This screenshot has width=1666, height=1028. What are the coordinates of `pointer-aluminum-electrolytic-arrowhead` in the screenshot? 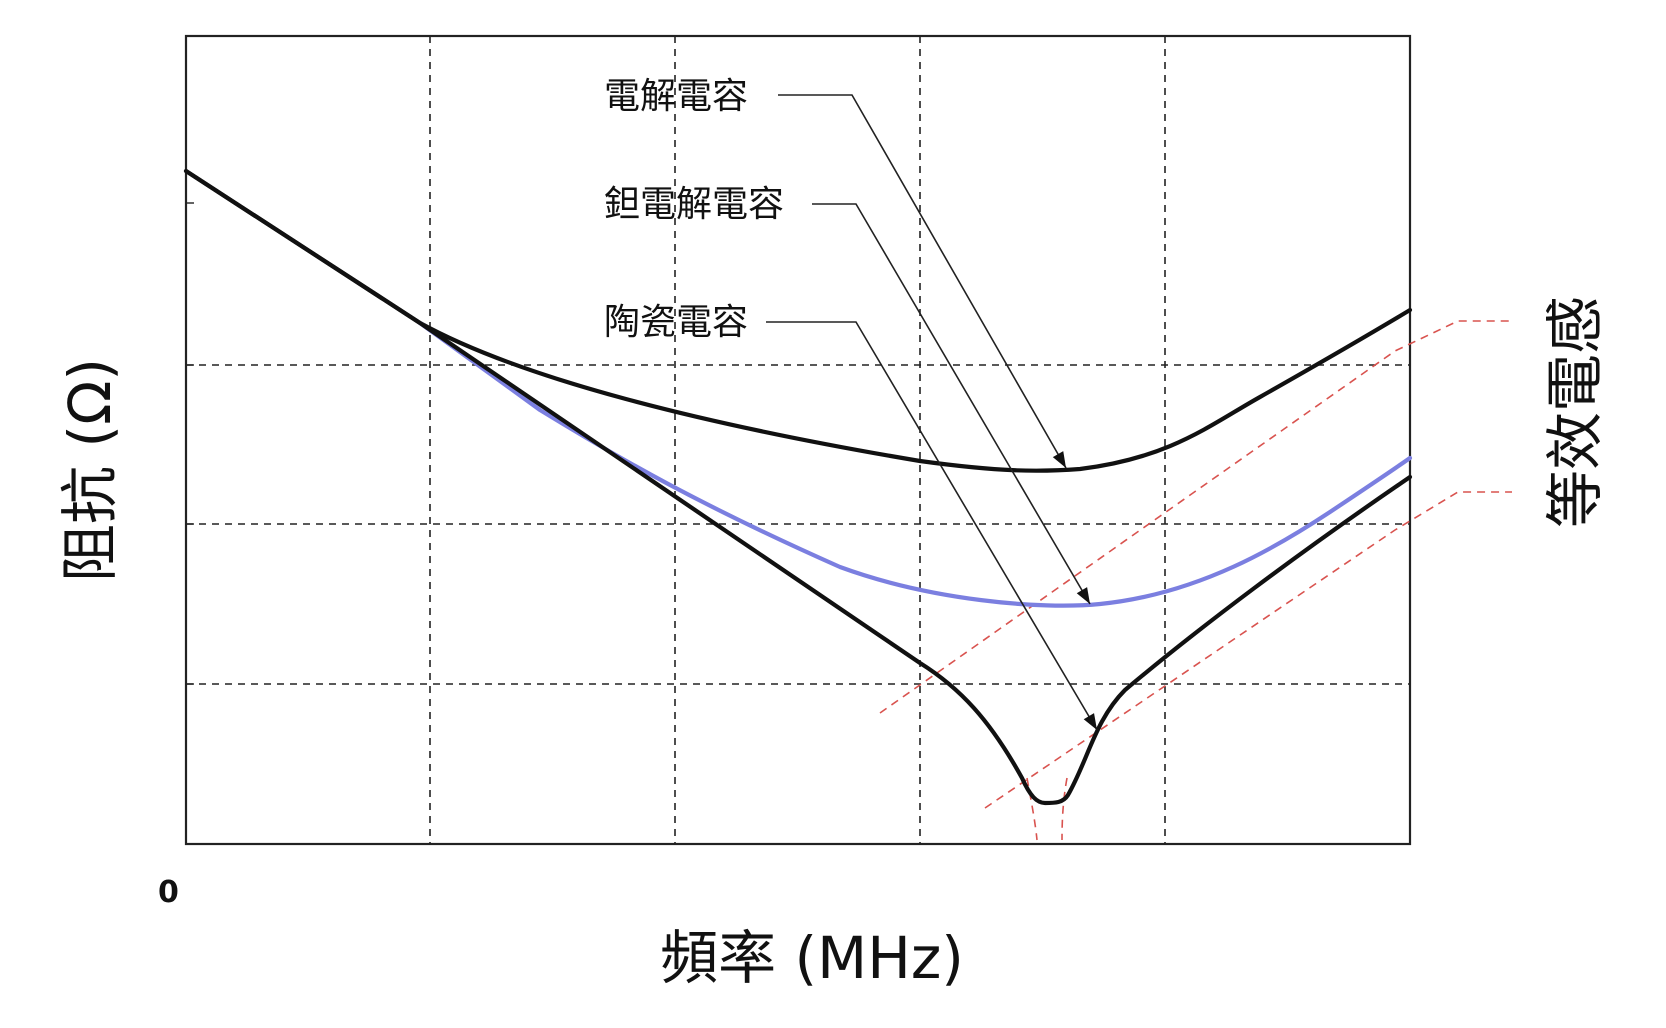 It's located at (1059, 459).